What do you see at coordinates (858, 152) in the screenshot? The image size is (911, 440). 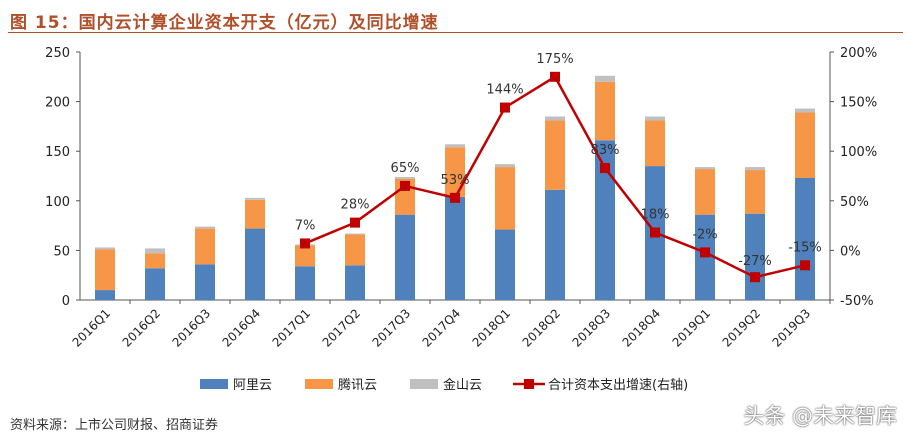 I see `right-tick-label: 100%` at bounding box center [858, 152].